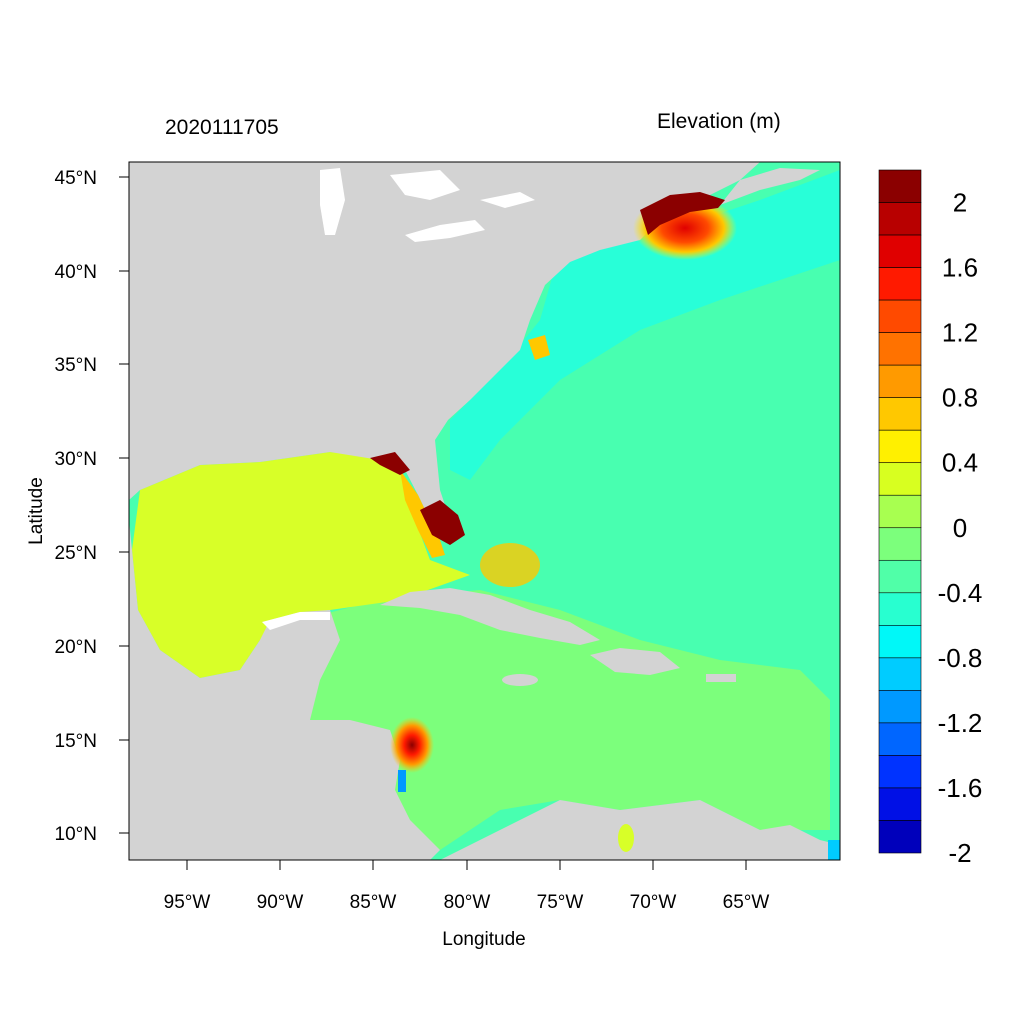 Image resolution: width=1024 pixels, height=1024 pixels. Describe the element at coordinates (76, 553) in the screenshot. I see `y-tick-label: 25°N` at that location.